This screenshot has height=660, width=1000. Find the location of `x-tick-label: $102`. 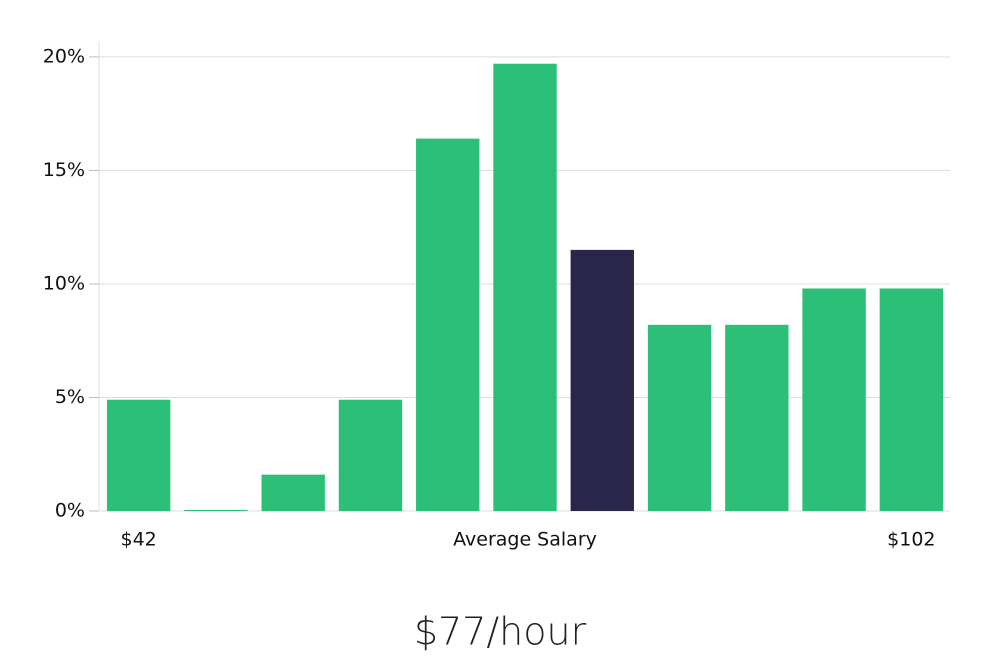

x-tick-label: $102 is located at coordinates (911, 540).